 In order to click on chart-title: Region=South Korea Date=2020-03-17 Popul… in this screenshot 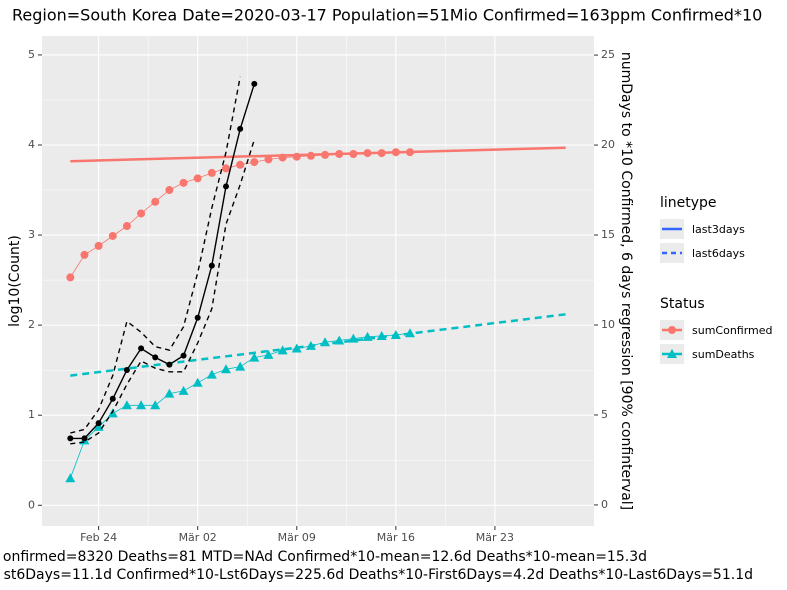, I will do `click(387, 15)`.